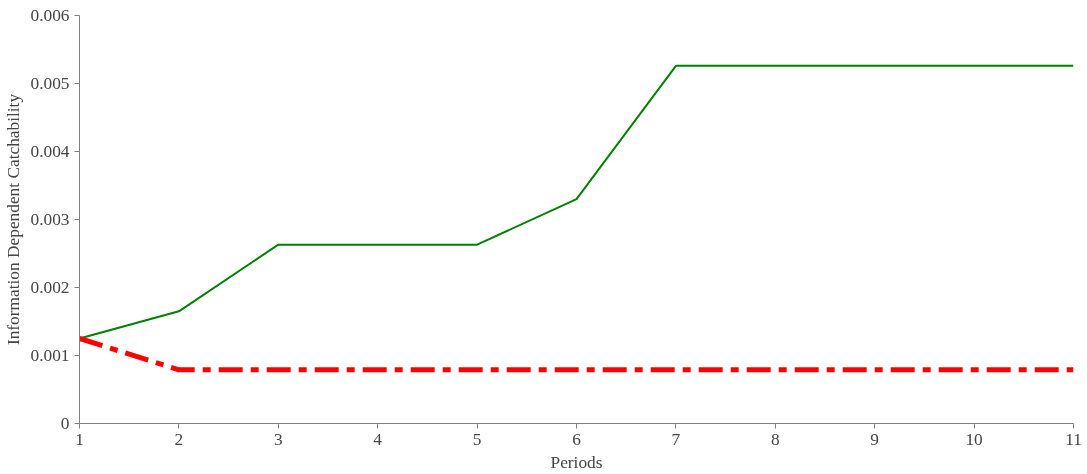 The image size is (1087, 474). I want to click on x-tick-label: 7, so click(676, 439).